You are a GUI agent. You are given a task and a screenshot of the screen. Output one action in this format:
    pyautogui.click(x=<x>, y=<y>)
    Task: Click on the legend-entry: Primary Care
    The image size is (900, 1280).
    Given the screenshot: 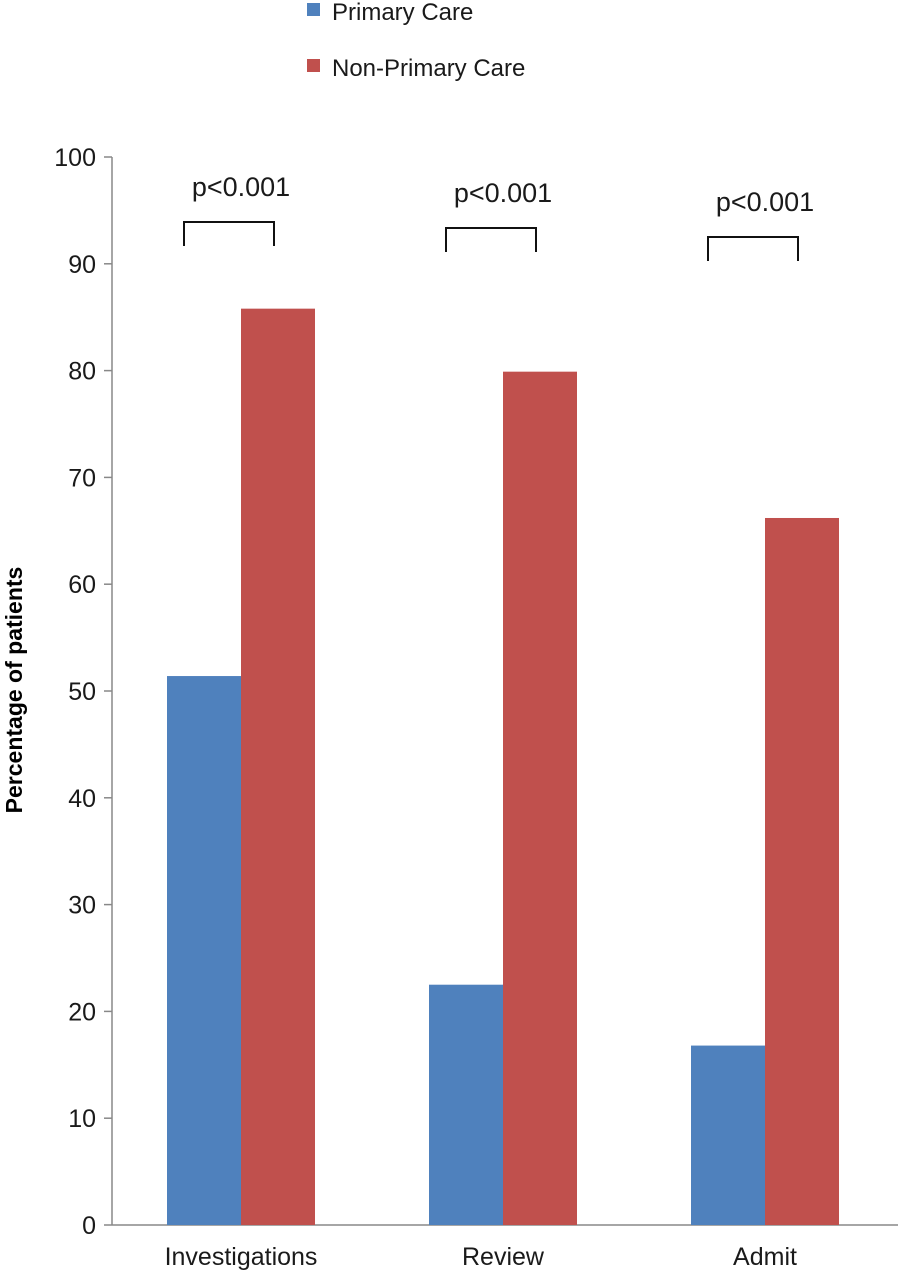 What is the action you would take?
    pyautogui.click(x=402, y=13)
    